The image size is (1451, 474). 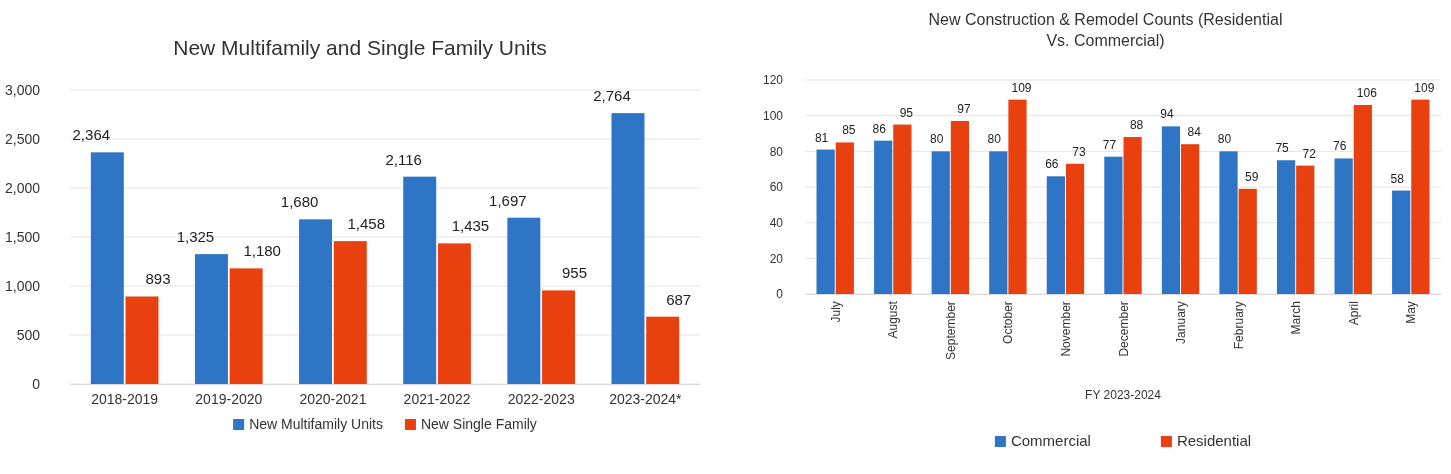 What do you see at coordinates (22, 138) in the screenshot?
I see `y-tick-label: 2,500` at bounding box center [22, 138].